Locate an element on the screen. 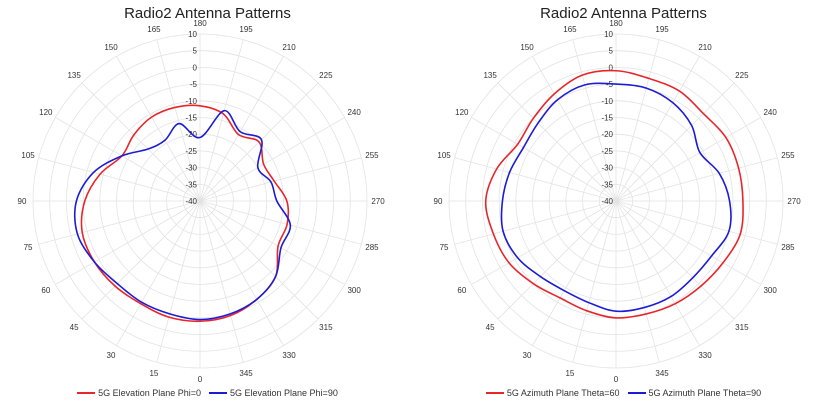 This screenshot has height=410, width=831. angle-tick-label: 90 is located at coordinates (438, 201).